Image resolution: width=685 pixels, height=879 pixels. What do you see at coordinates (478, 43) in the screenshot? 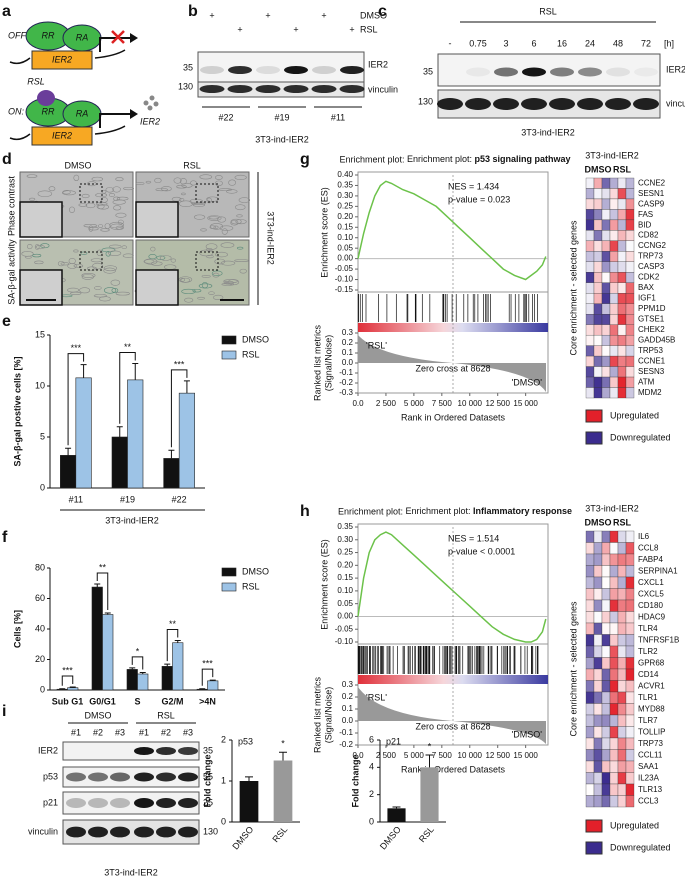
I see `time-label: 0.75` at bounding box center [478, 43].